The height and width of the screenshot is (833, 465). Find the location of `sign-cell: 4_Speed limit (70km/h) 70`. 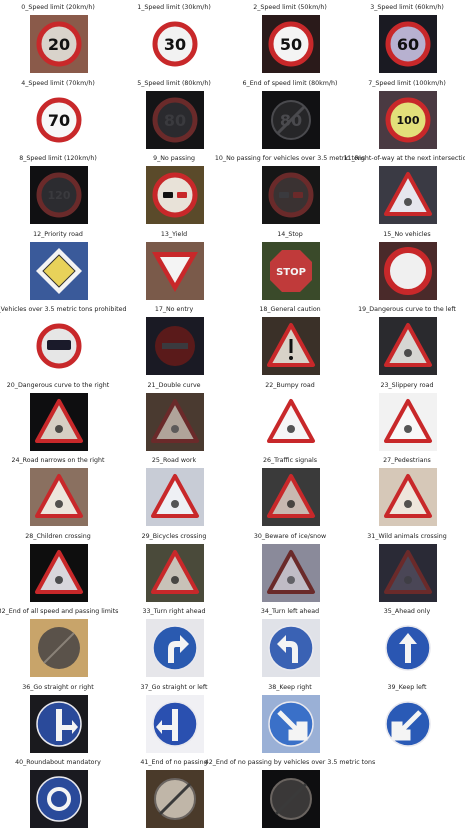

sign-cell: 4_Speed limit (70km/h) 70 is located at coordinates (58, 113).